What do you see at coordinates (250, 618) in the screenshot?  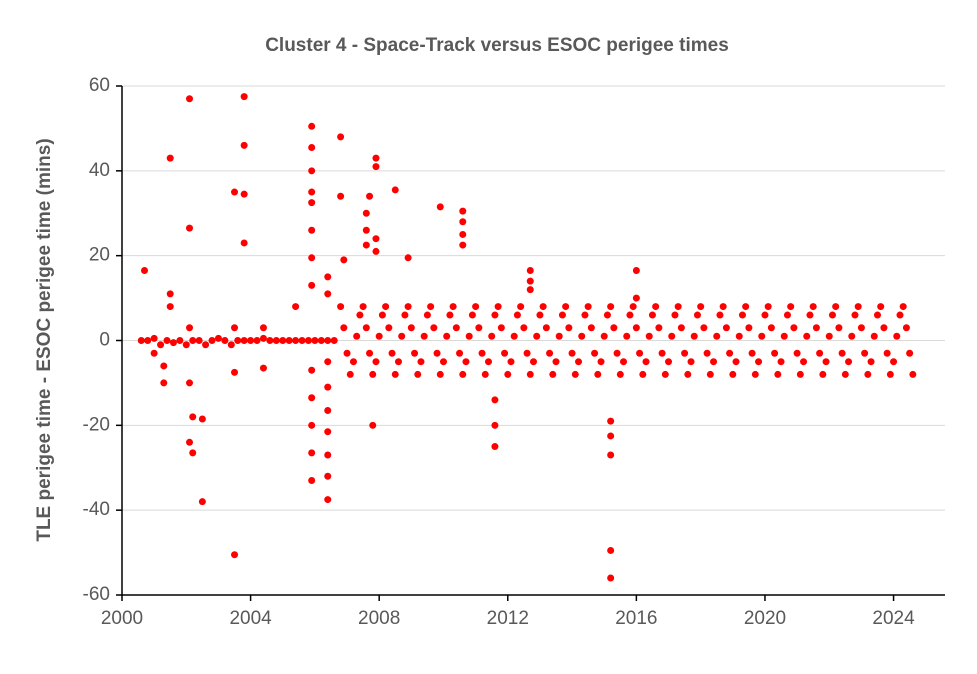 I see `x-tick-label: 2004` at bounding box center [250, 618].